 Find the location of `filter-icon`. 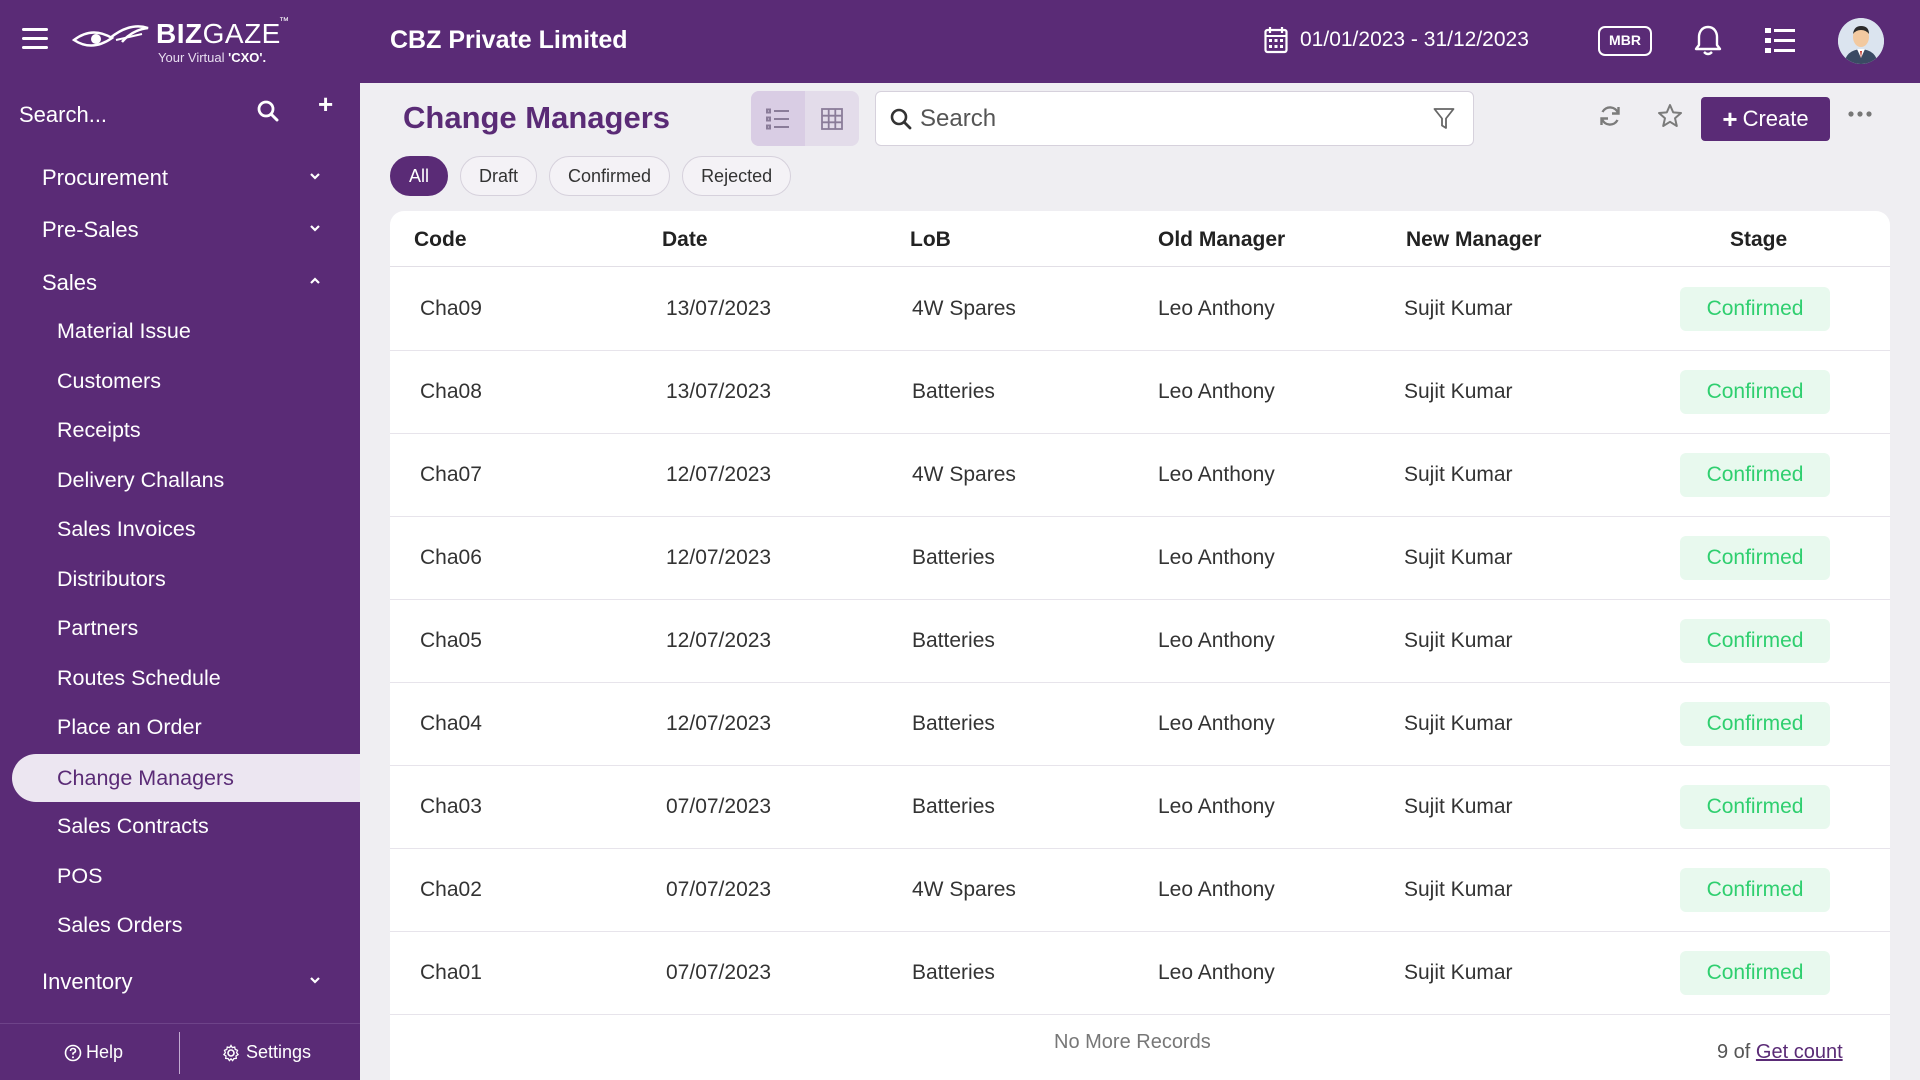

filter-icon is located at coordinates (1444, 119).